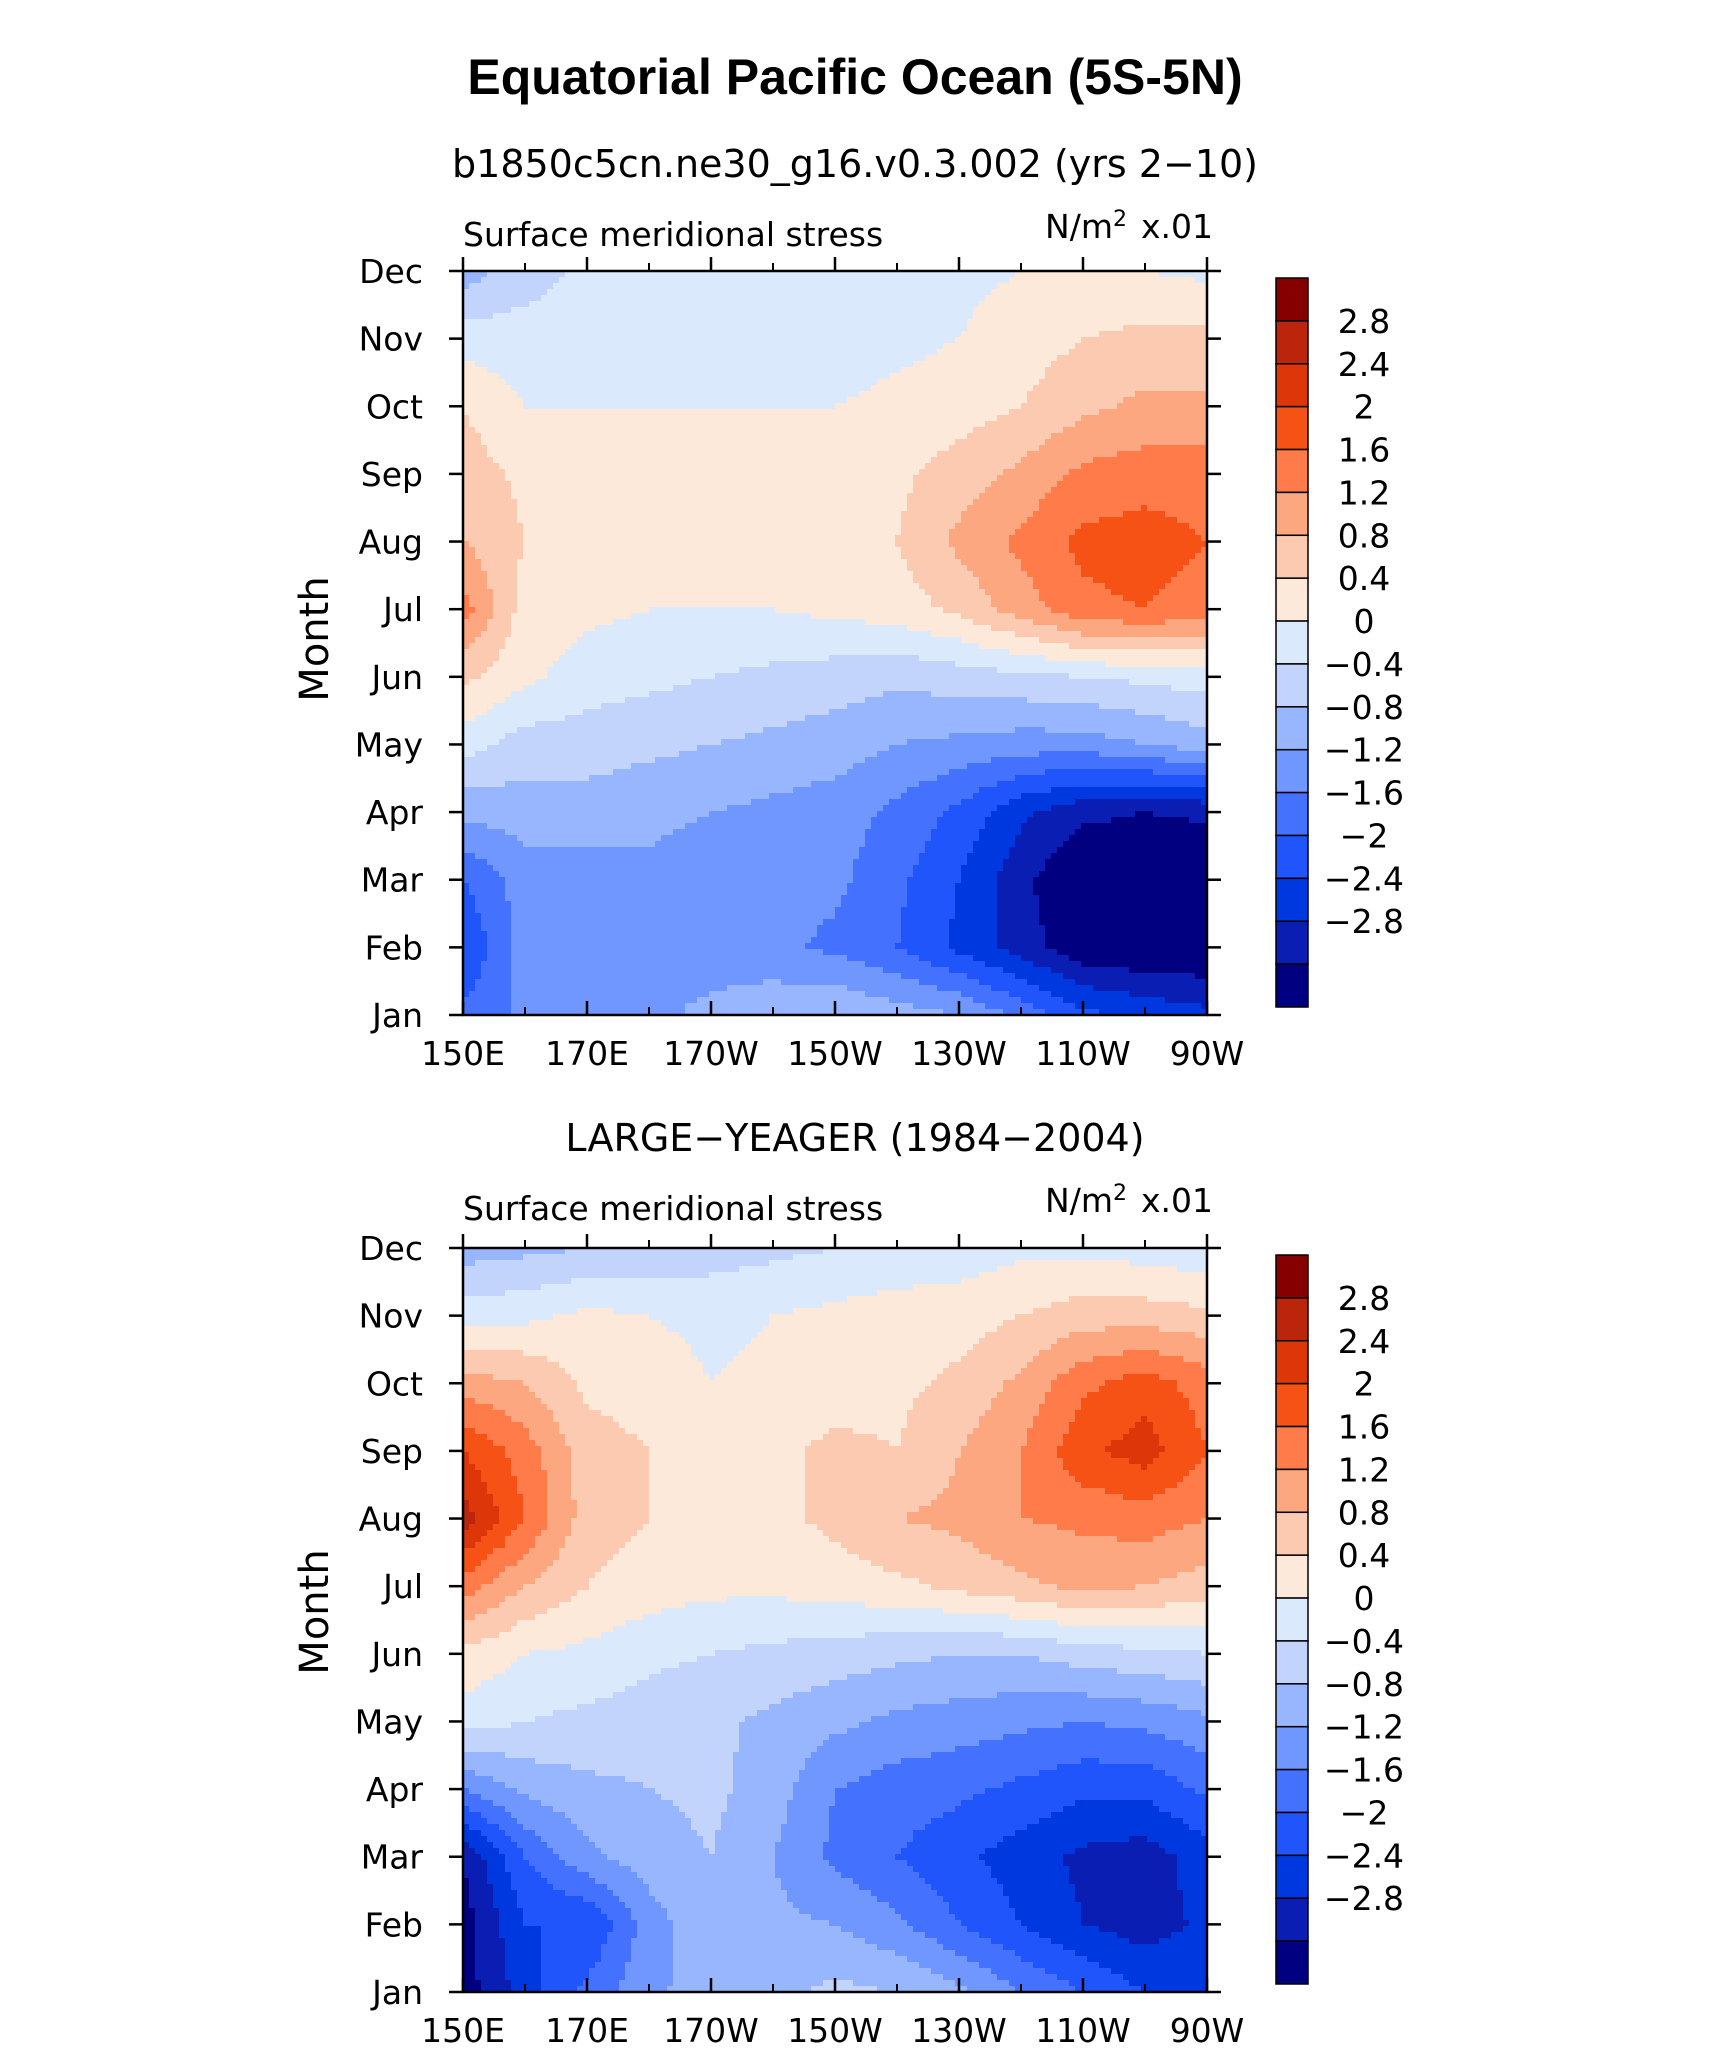 This screenshot has width=1710, height=2062. What do you see at coordinates (835, 394) in the screenshot?
I see `contour-row` at bounding box center [835, 394].